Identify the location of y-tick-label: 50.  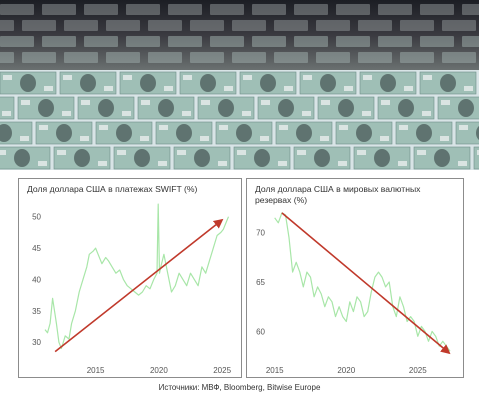
(36, 217).